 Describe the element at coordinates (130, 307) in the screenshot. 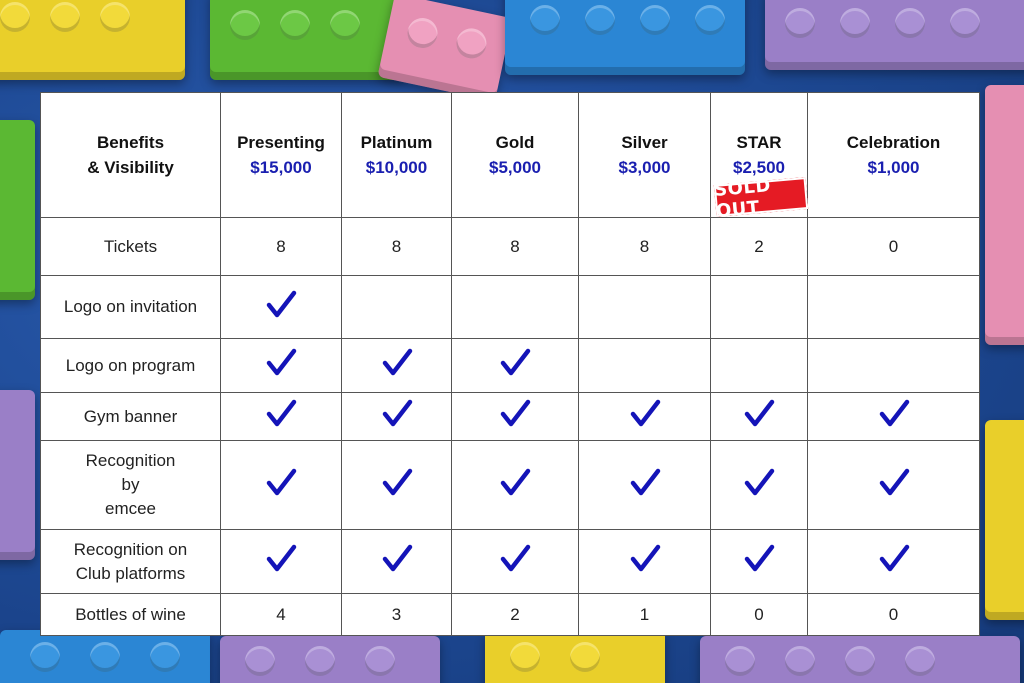

I see `row-label: Logo on invitation` at that location.